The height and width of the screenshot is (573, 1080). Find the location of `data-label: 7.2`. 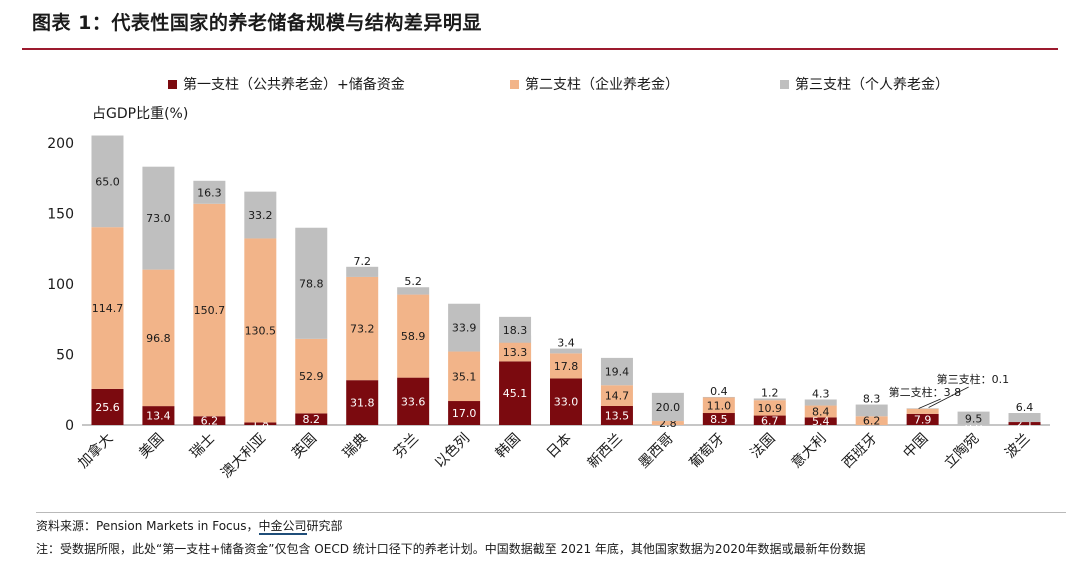

data-label: 7.2 is located at coordinates (362, 261).